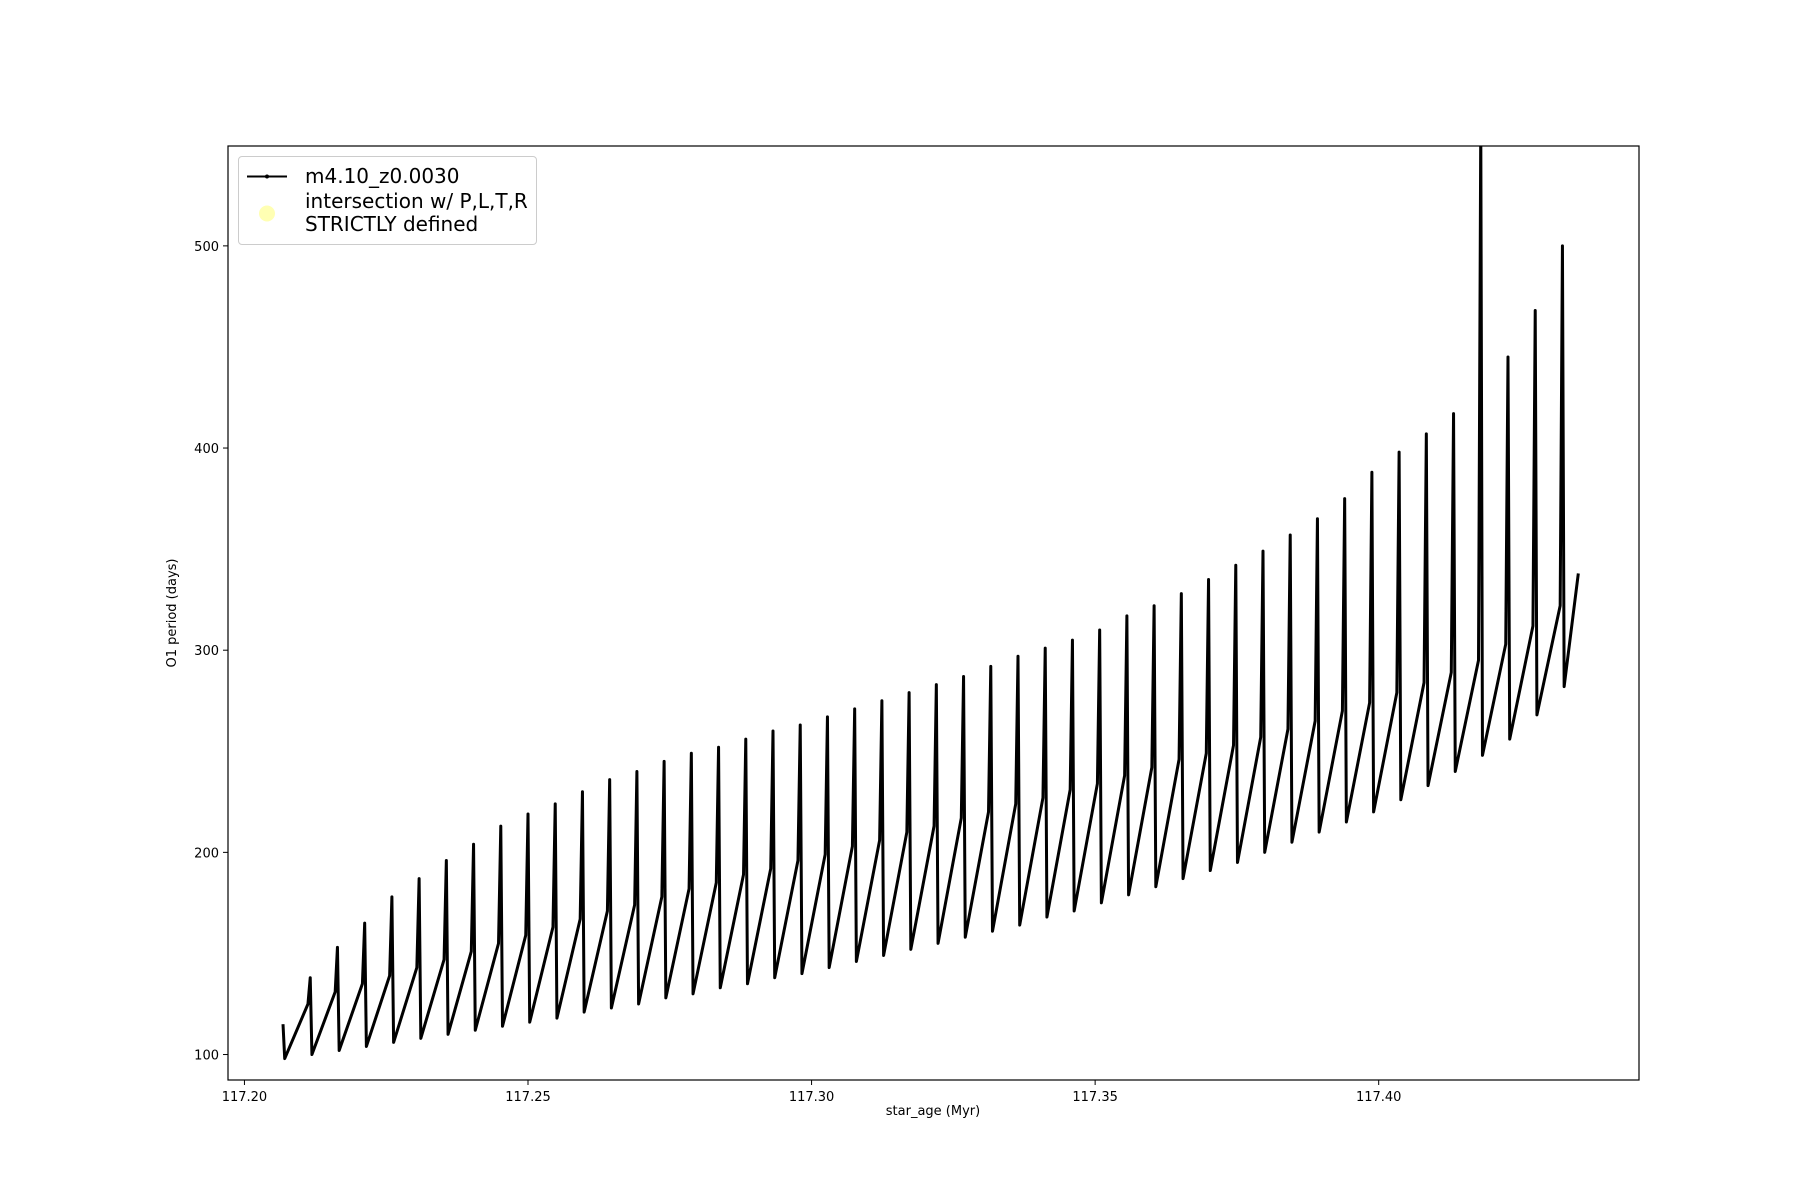 The image size is (1800, 1204). What do you see at coordinates (382, 176) in the screenshot?
I see `legend-label: m4.10_z0.0030` at bounding box center [382, 176].